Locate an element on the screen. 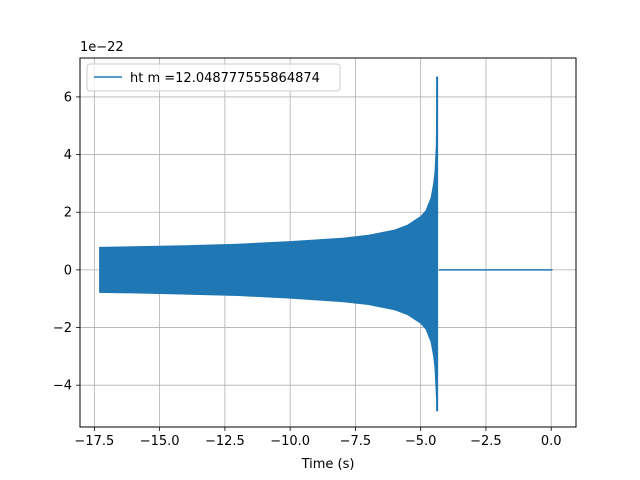 This screenshot has height=480, width=640. x-tick-label: −7.5 is located at coordinates (356, 441).